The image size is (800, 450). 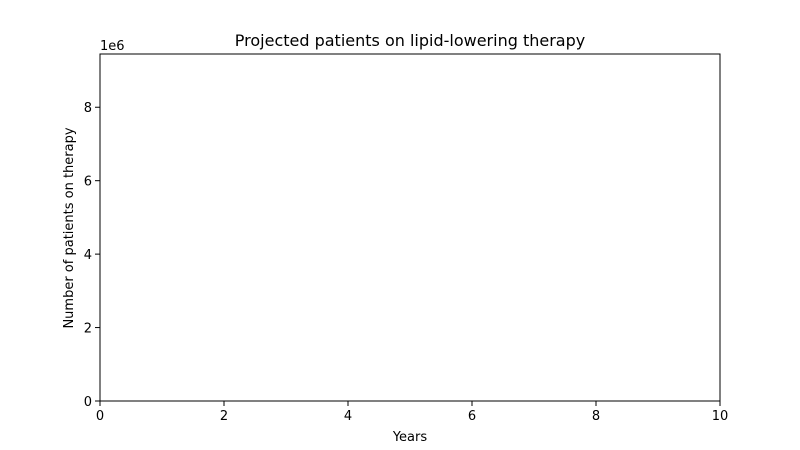 What do you see at coordinates (88, 255) in the screenshot?
I see `y-tick-label: 4` at bounding box center [88, 255].